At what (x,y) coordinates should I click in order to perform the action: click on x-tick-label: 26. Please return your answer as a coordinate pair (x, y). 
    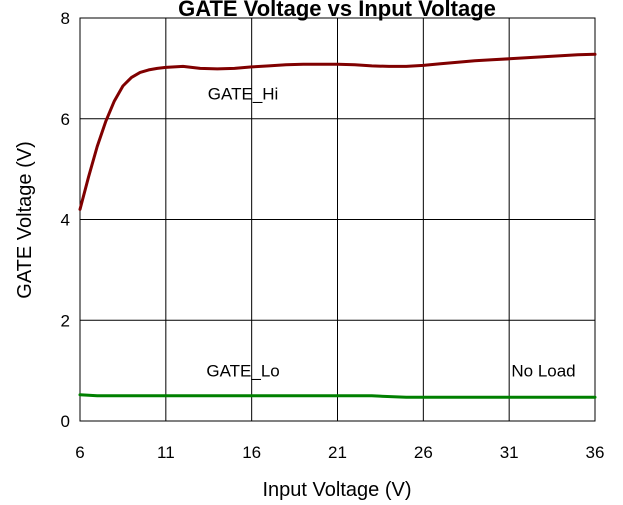
    Looking at the image, I should click on (423, 452).